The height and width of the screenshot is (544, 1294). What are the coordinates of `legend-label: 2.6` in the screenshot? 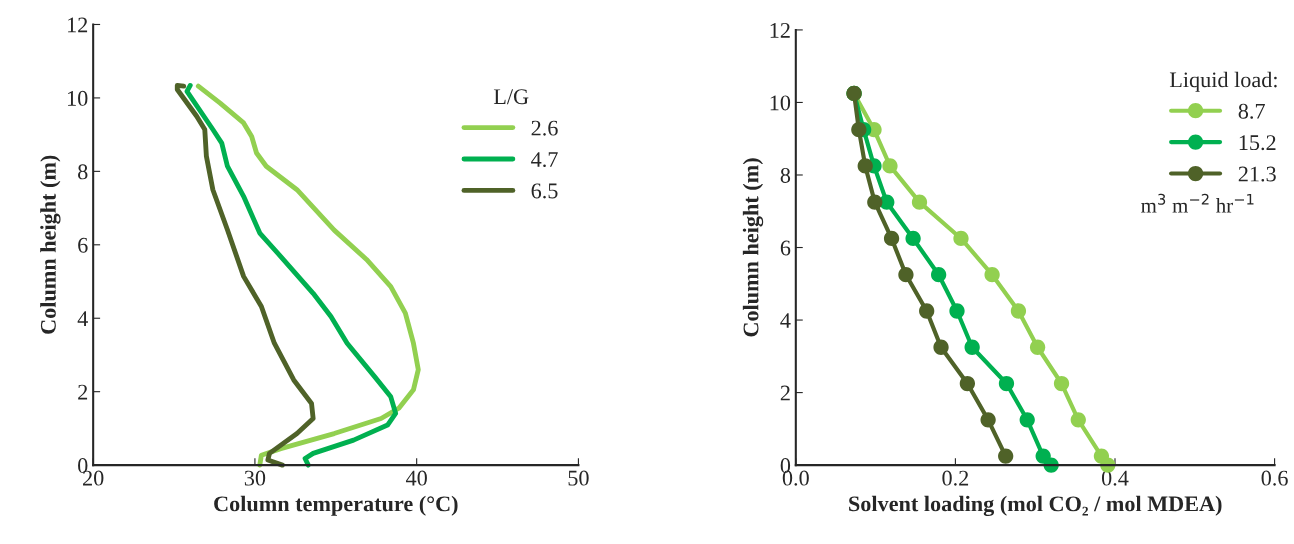 It's located at (544, 128).